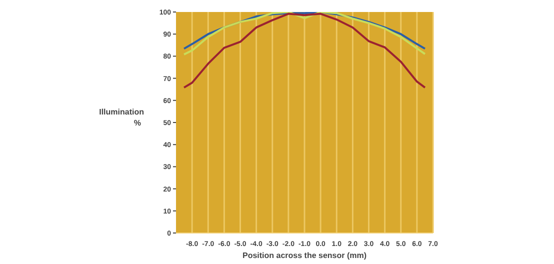 Image resolution: width=554 pixels, height=264 pixels. Describe the element at coordinates (304, 50) in the screenshot. I see `line-series` at that location.